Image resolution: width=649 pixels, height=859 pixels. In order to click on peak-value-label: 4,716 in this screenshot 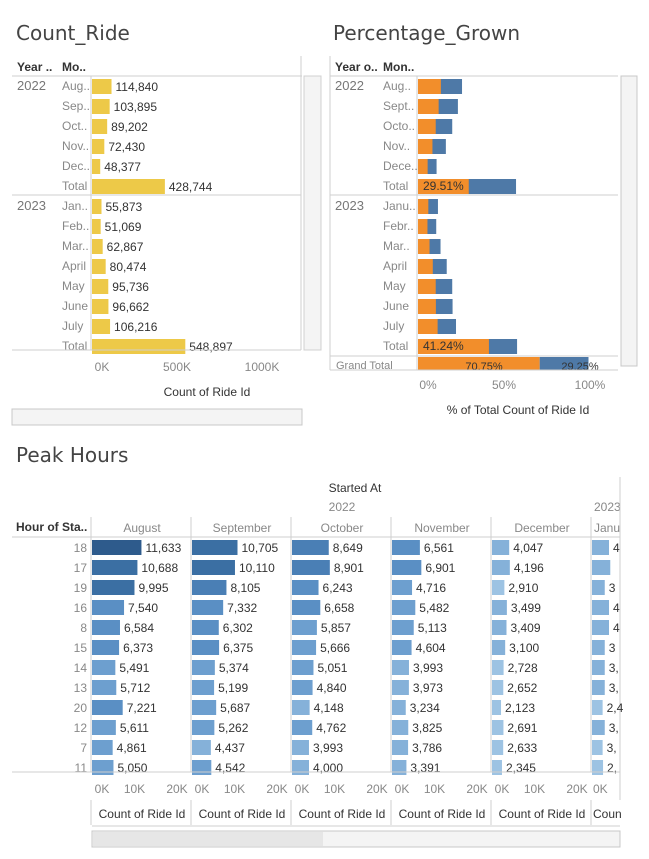, I will do `click(431, 588)`.